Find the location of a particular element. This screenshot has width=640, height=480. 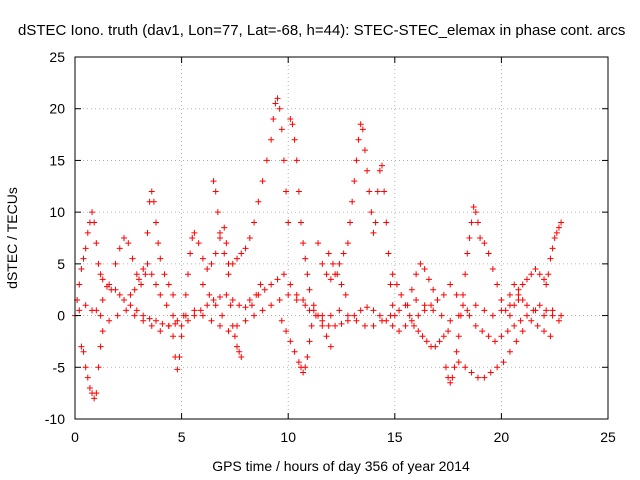

y-tick-label: -5 is located at coordinates (59, 367).